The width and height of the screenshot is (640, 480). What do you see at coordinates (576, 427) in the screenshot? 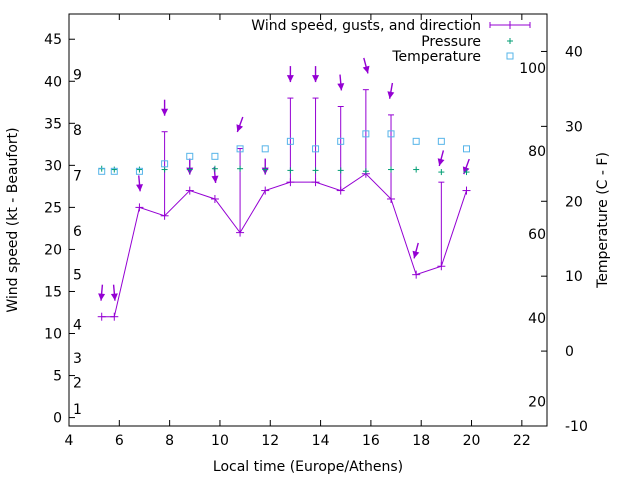
I see `y2-tick-label: -10` at bounding box center [576, 427].